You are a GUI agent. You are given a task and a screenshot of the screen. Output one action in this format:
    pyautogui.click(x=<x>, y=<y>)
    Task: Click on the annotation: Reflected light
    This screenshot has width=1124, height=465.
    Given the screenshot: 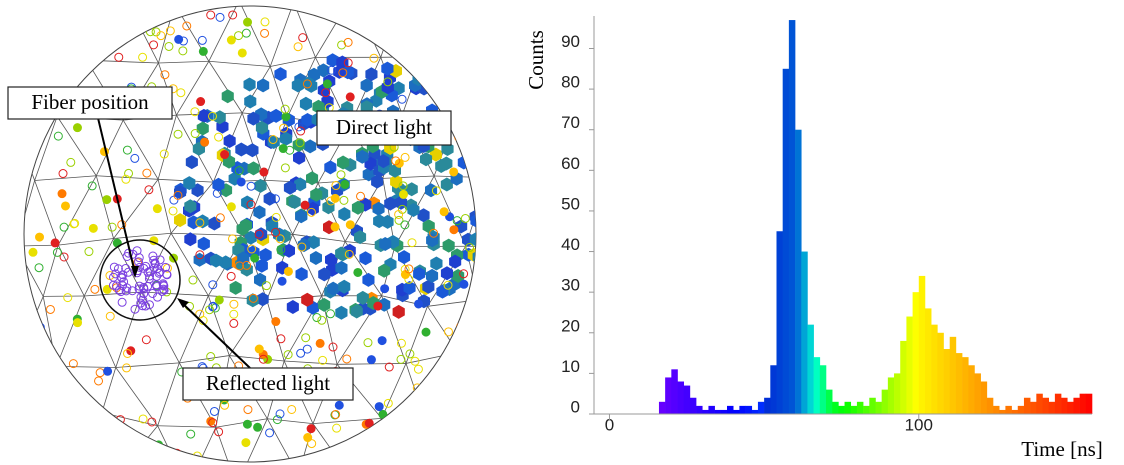 What is the action you would take?
    pyautogui.click(x=268, y=384)
    